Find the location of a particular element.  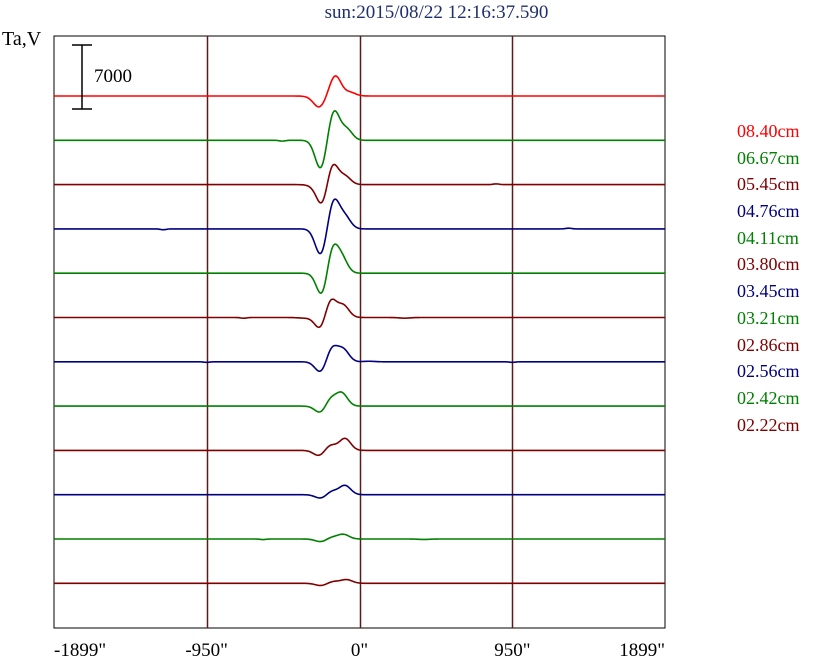

chart-title: sun:2015/08/22 12:16:37.590 is located at coordinates (436, 12).